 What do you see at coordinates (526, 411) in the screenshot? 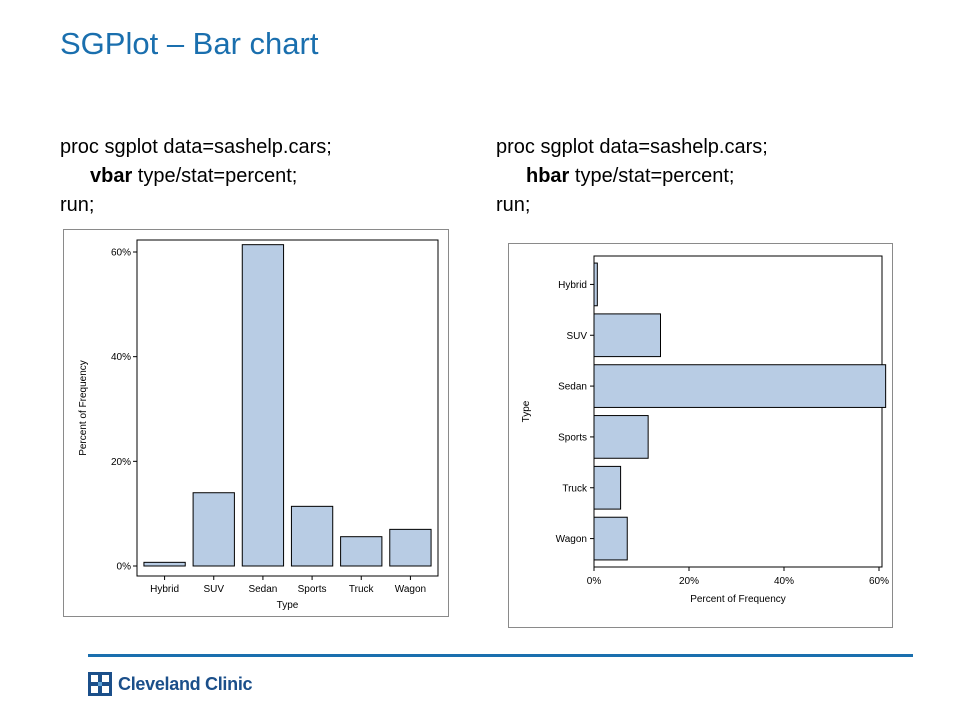
I see `y-axis-label: Type` at bounding box center [526, 411].